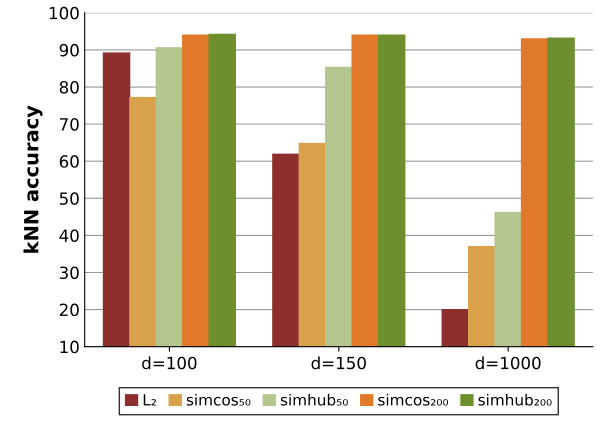 The width and height of the screenshot is (605, 428). What do you see at coordinates (69, 347) in the screenshot?
I see `y-tick-label: 10` at bounding box center [69, 347].